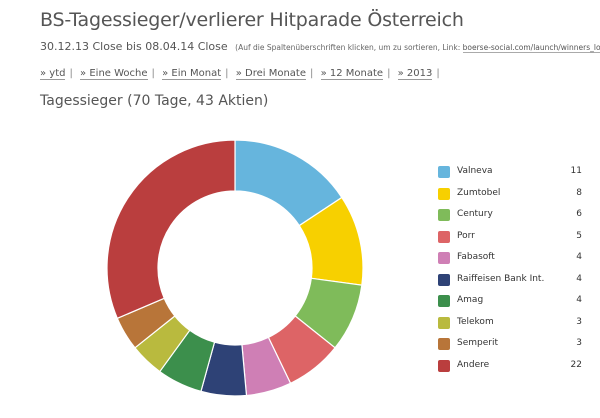  What do you see at coordinates (475, 321) in the screenshot?
I see `legend-label: Telekom` at bounding box center [475, 321].